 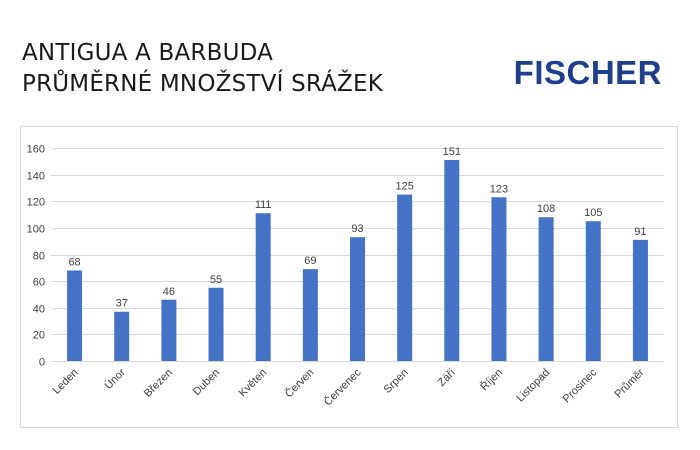 I want to click on data-label: 125, so click(x=404, y=187).